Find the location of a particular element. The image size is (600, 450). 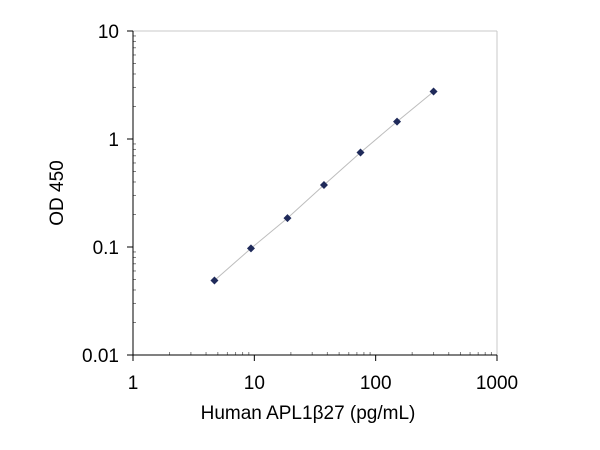

y-tick-label: 10 is located at coordinates (108, 32).